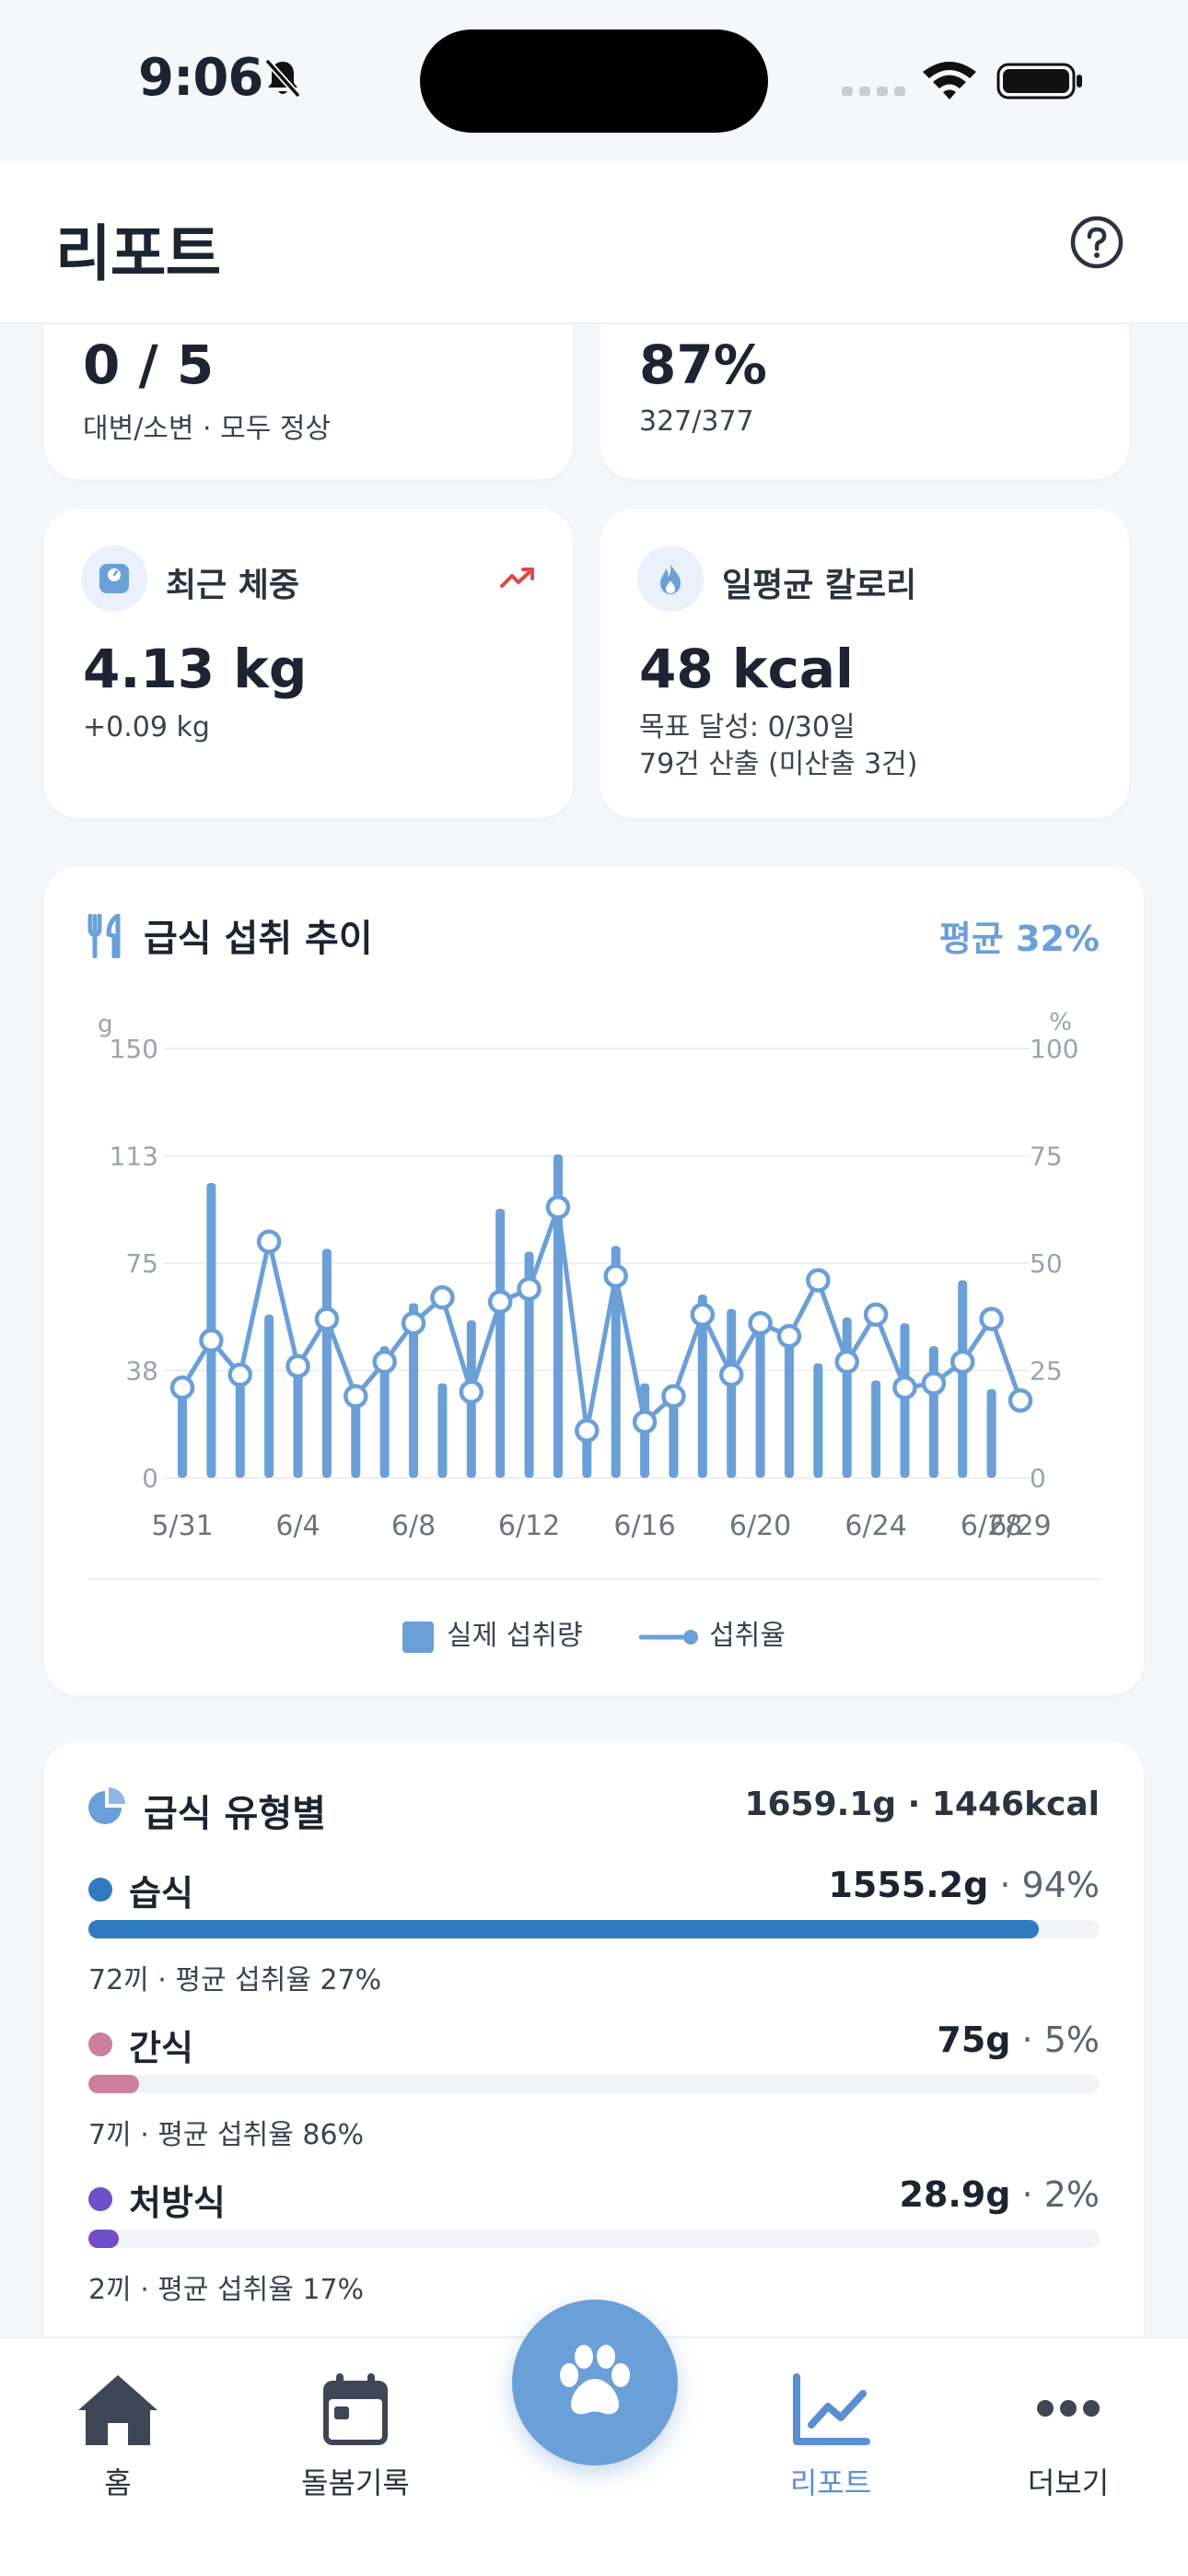 Image resolution: width=1188 pixels, height=2576 pixels. What do you see at coordinates (746, 669) in the screenshot?
I see `calorie-value: 48 kcal` at bounding box center [746, 669].